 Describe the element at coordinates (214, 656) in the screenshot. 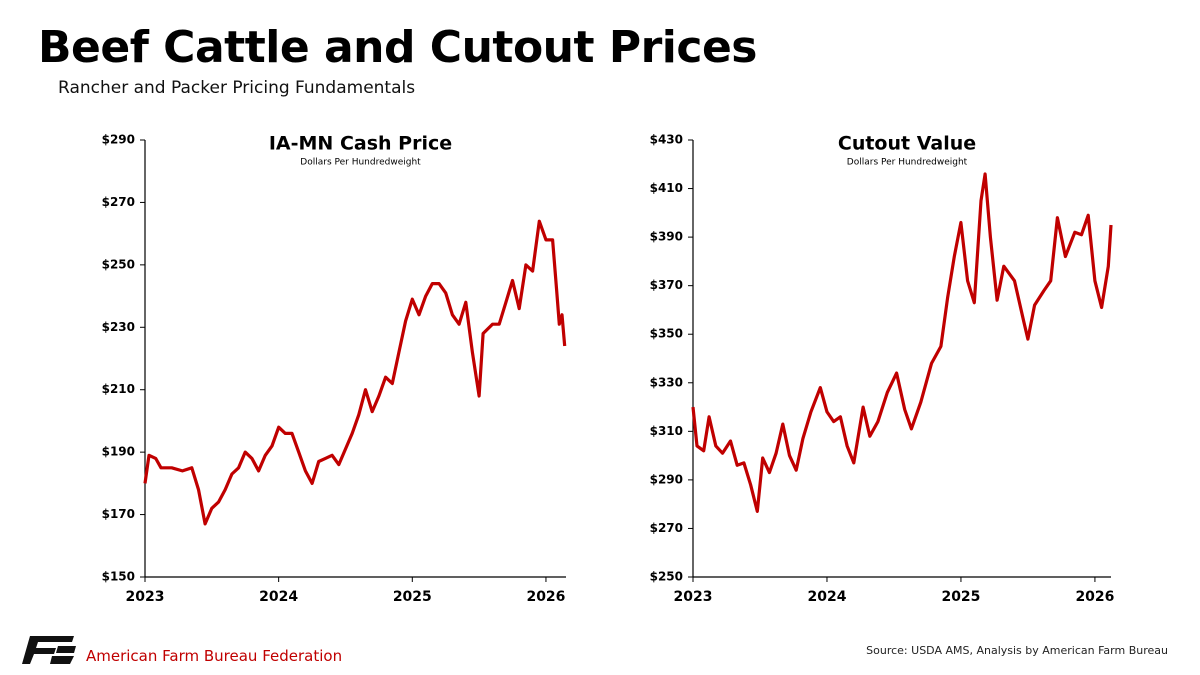

I see `organization: American Farm Bureau Federation` at that location.